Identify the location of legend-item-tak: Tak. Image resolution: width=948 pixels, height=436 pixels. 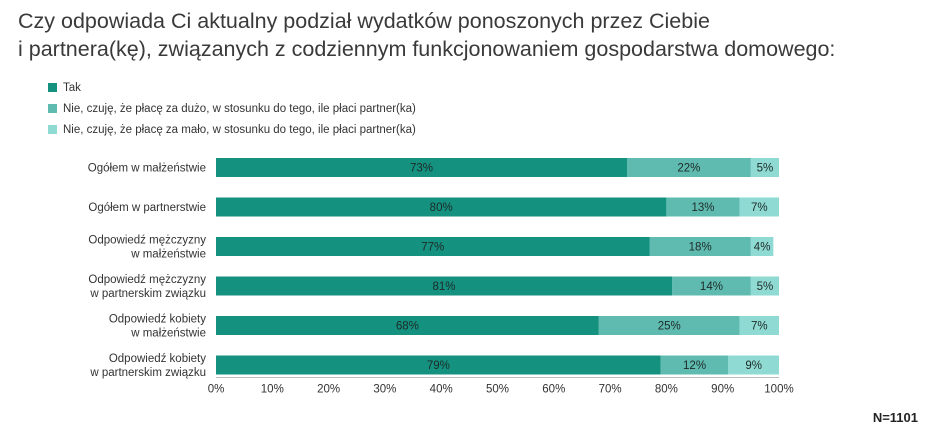
(232, 87).